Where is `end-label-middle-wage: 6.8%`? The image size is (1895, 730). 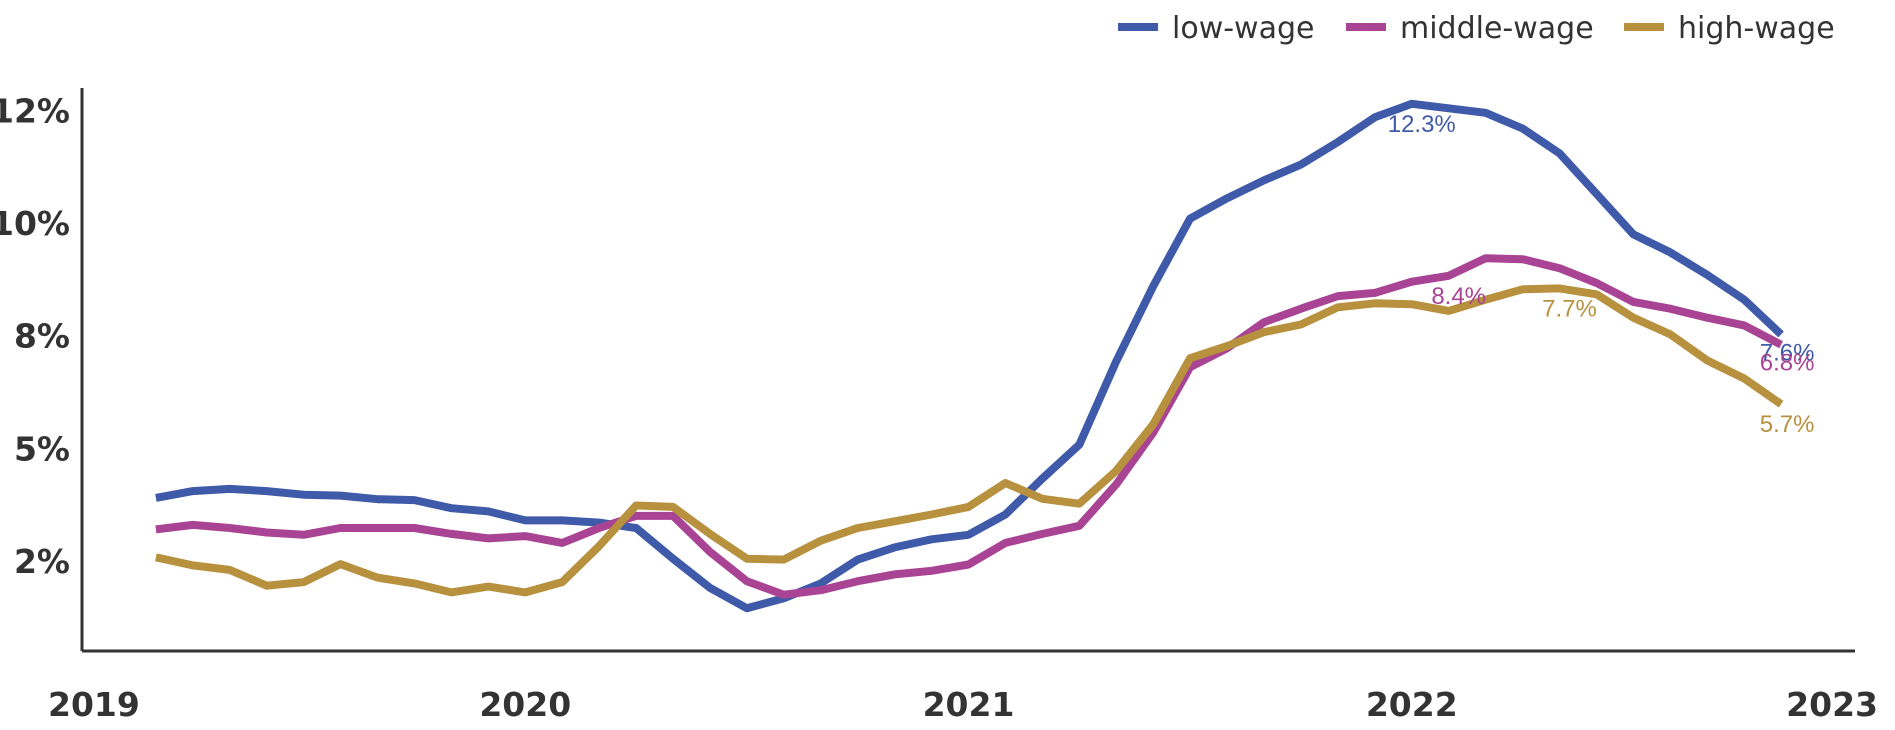 end-label-middle-wage: 6.8% is located at coordinates (1787, 363).